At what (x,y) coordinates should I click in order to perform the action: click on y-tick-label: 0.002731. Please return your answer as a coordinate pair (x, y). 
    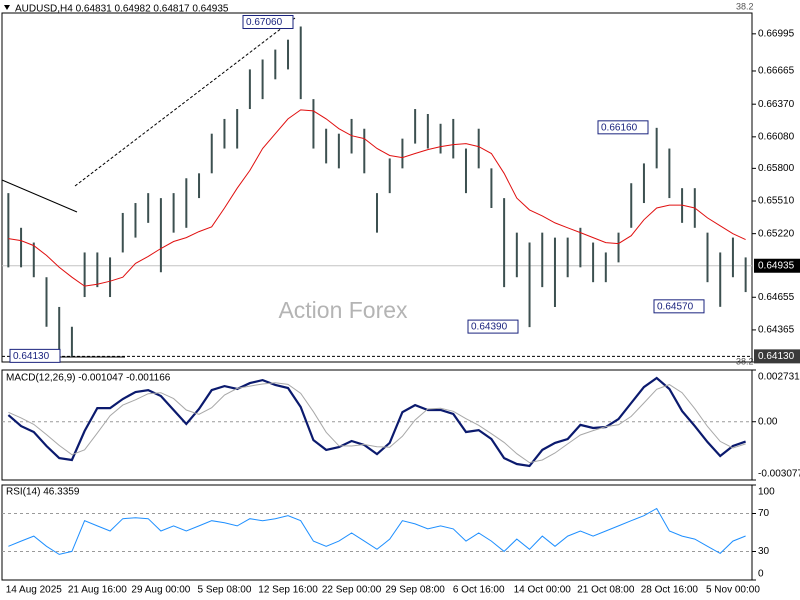
    Looking at the image, I should click on (779, 377).